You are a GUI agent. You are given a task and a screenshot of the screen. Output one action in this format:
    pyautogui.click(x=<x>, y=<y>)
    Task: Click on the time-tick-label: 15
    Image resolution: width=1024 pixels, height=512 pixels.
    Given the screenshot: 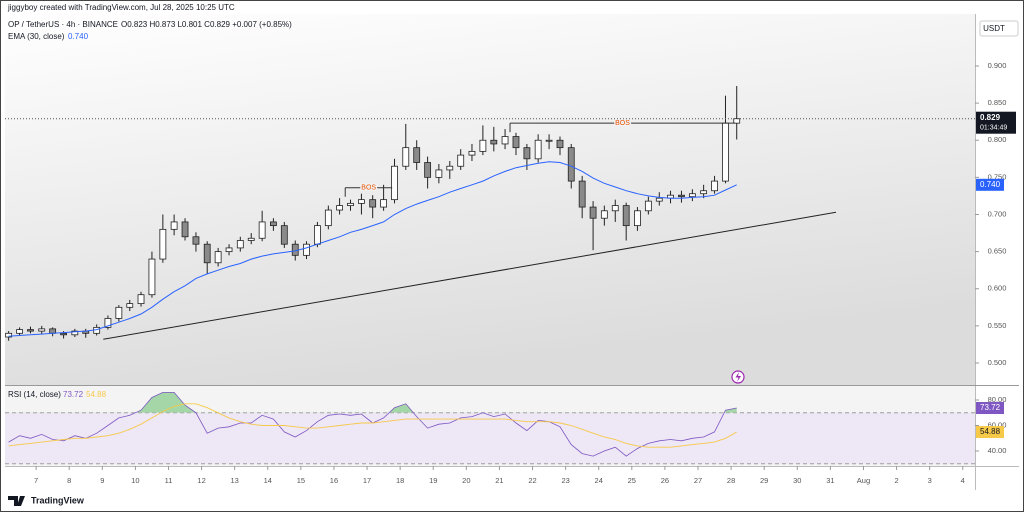 What is the action you would take?
    pyautogui.click(x=301, y=480)
    